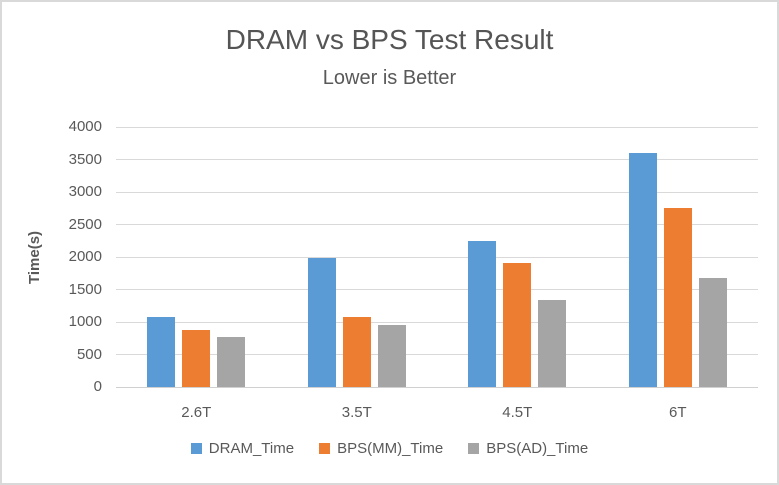 Image resolution: width=779 pixels, height=485 pixels. Describe the element at coordinates (231, 361) in the screenshot. I see `bar-BPS(AD)_Time-2.6T` at that location.